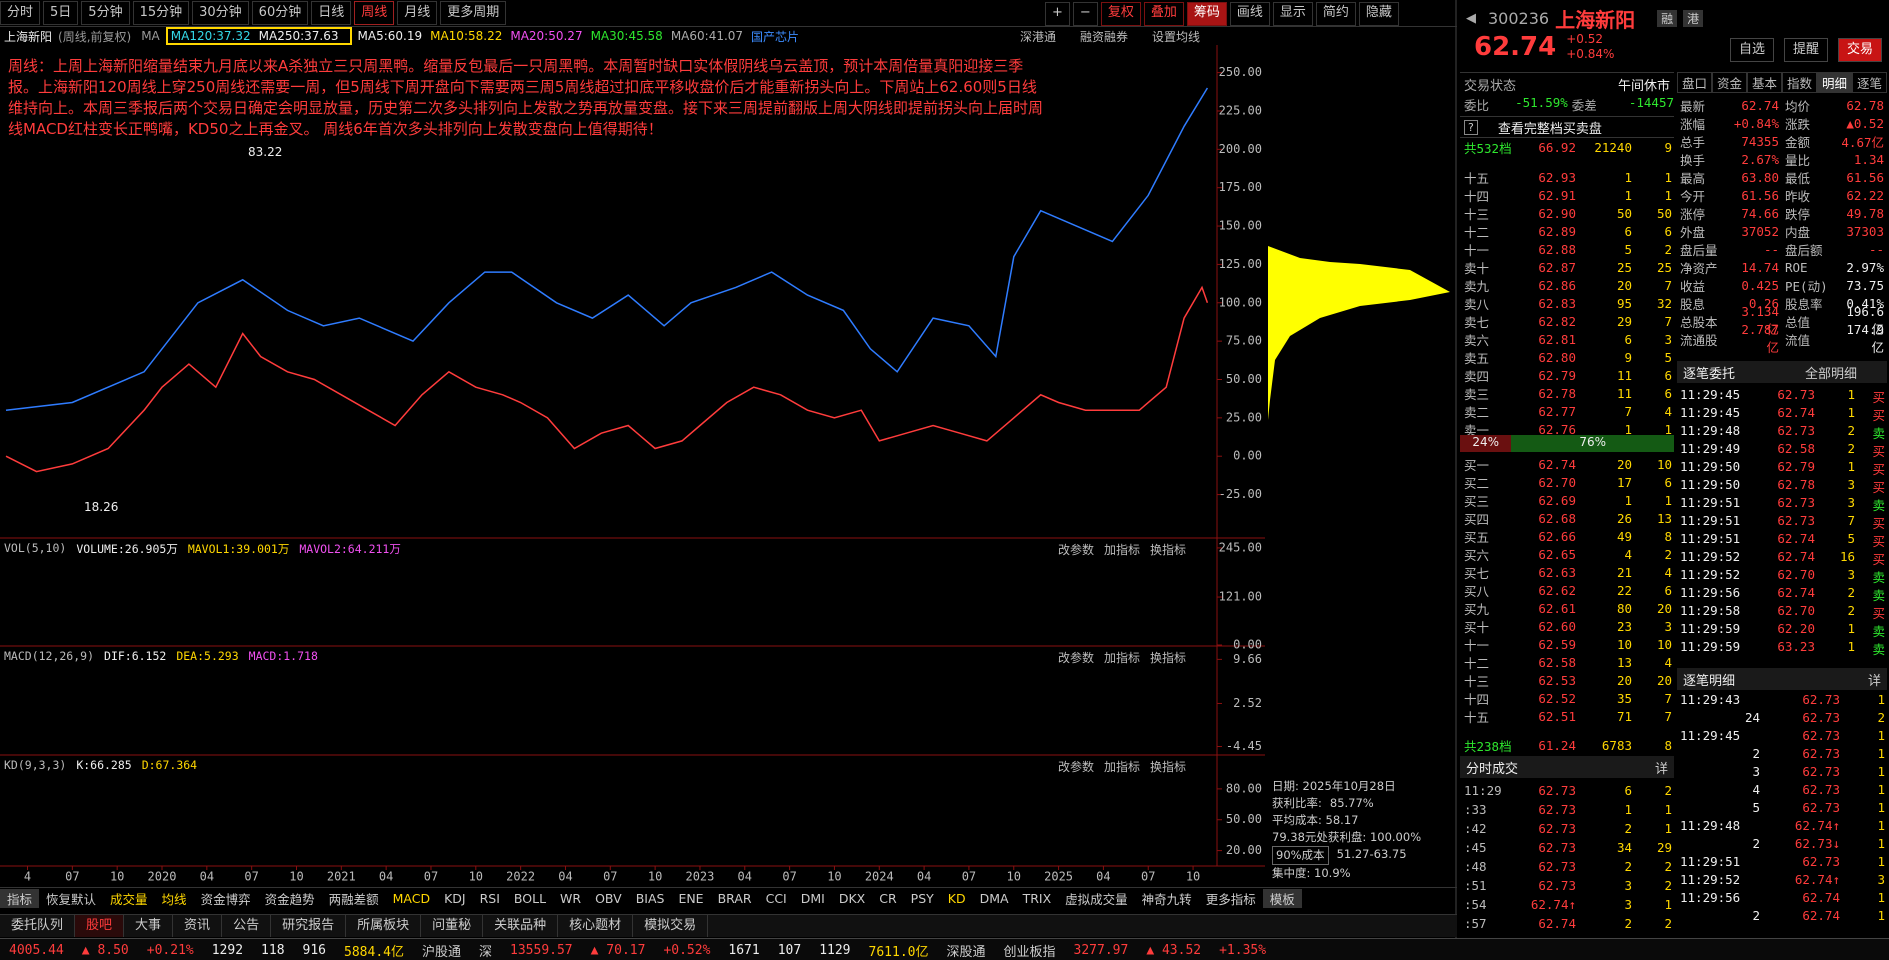 This screenshot has width=1889, height=960. I want to click on quote-button: 交易, so click(1860, 50).